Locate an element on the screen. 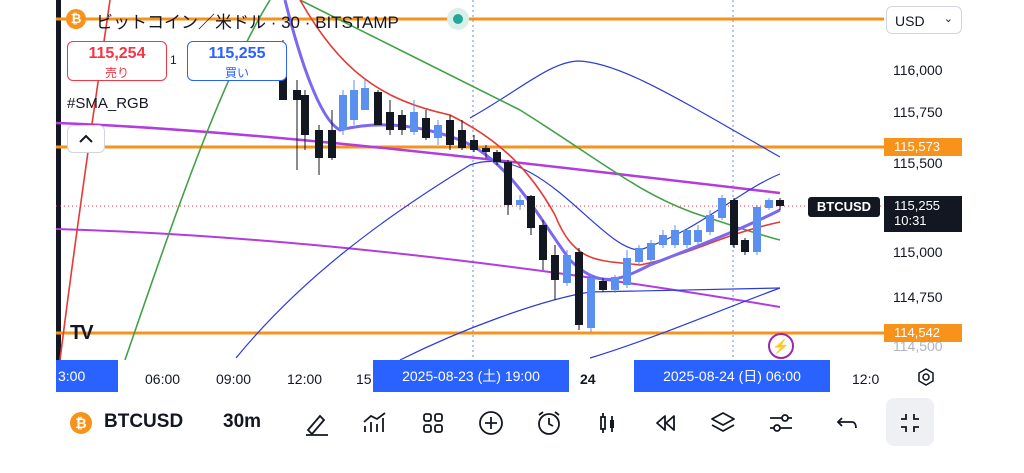  buy-label: 買い is located at coordinates (236, 73).